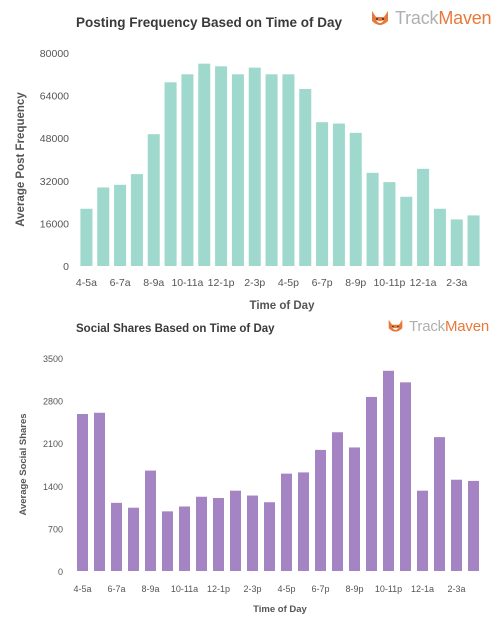  I want to click on y-tick-label: 16000, so click(54, 224).